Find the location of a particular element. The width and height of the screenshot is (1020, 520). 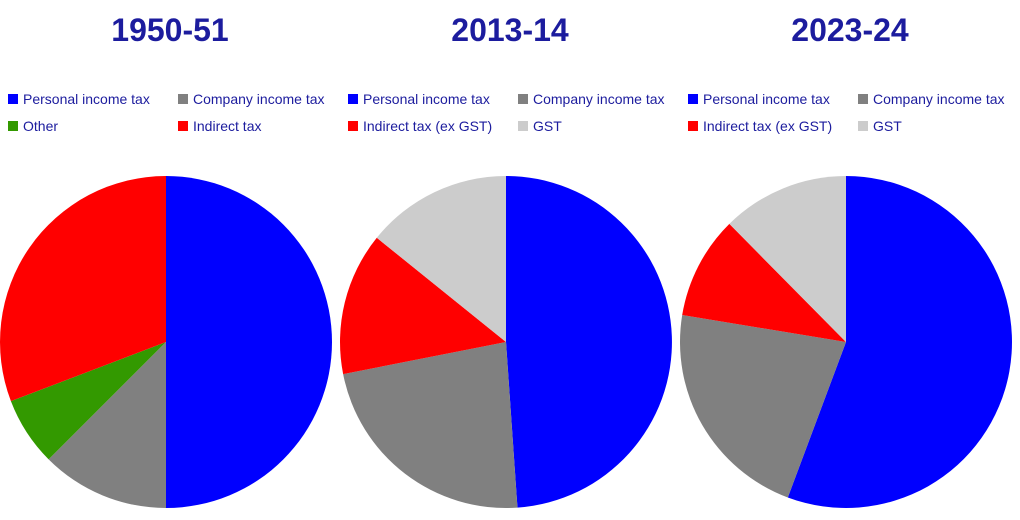

legend-label: Indirect tax is located at coordinates (227, 126).